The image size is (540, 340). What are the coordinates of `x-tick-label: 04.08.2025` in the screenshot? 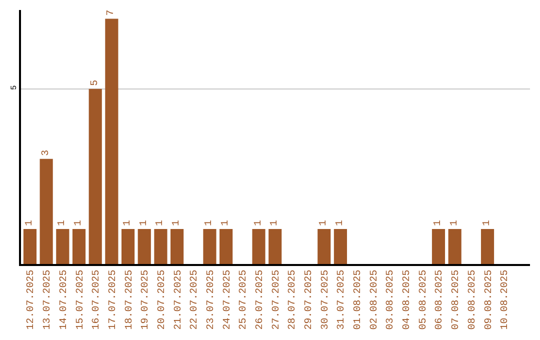 It's located at (408, 300).